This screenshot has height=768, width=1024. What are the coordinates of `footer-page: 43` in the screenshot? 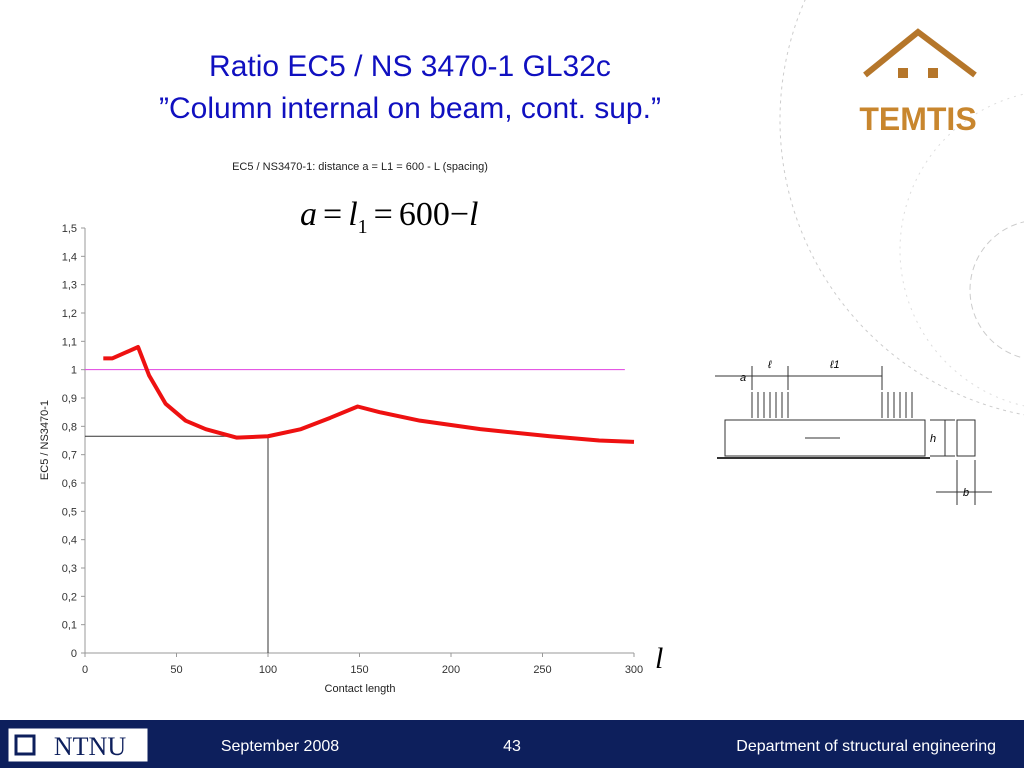 It's located at (512, 746).